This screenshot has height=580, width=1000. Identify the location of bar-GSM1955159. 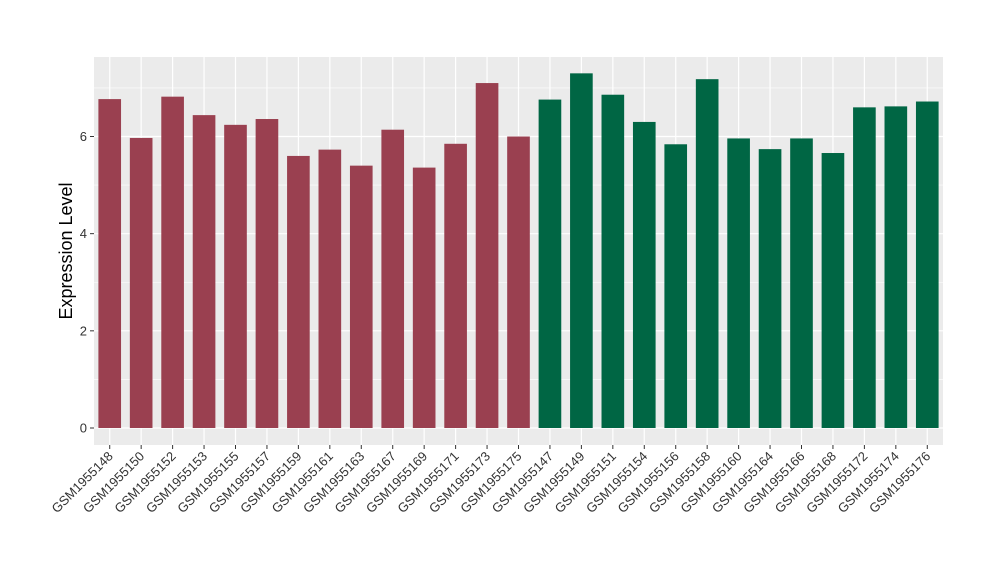
(298, 291).